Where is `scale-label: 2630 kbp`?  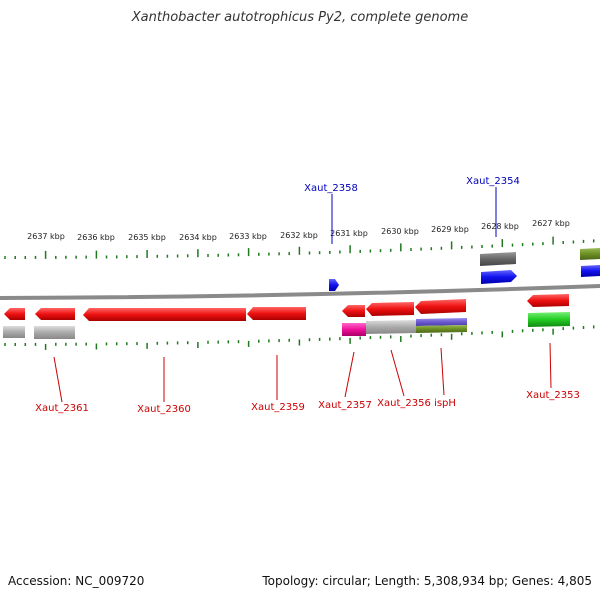 scale-label: 2630 kbp is located at coordinates (400, 231).